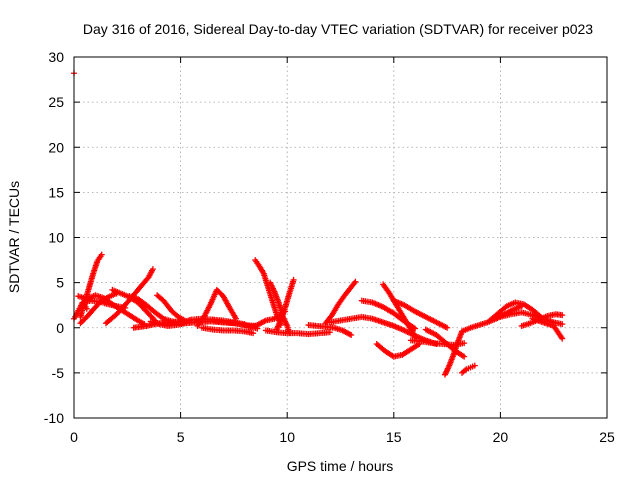 The image size is (640, 480). I want to click on x-tick-label: 0, so click(74, 437).